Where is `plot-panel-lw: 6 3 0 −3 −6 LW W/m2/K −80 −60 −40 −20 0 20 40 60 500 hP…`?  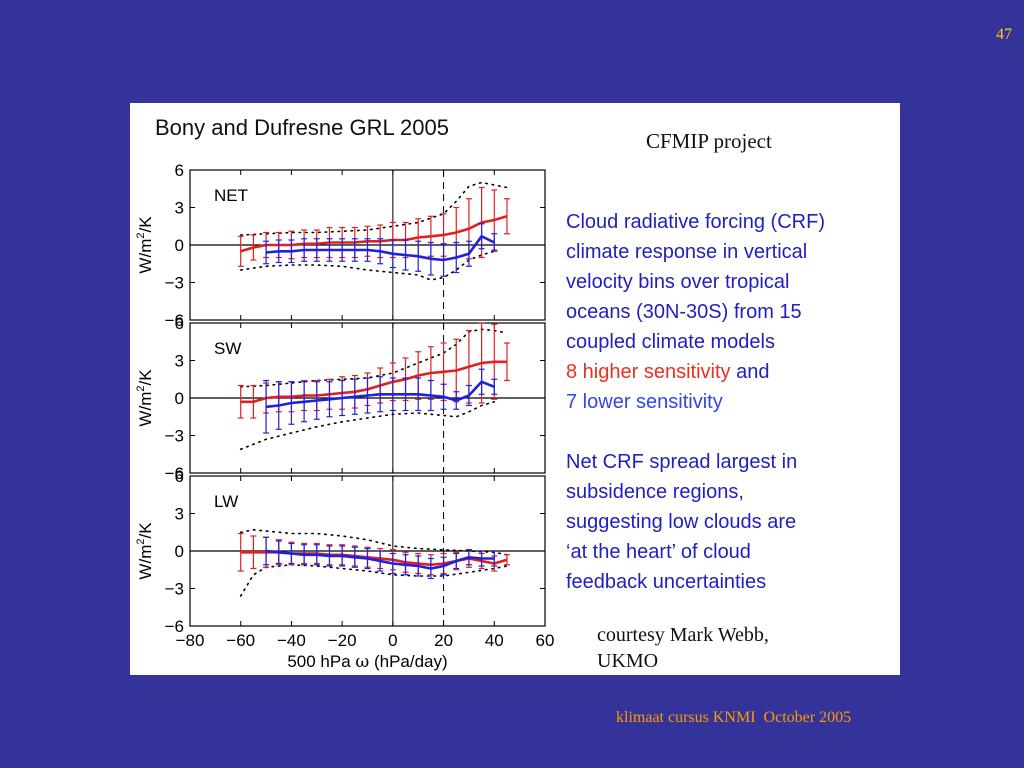 plot-panel-lw: 6 3 0 −3 −6 LW W/m2/K −80 −60 −40 −20 0 20 40 60 500 hP… is located at coordinates (344, 569).